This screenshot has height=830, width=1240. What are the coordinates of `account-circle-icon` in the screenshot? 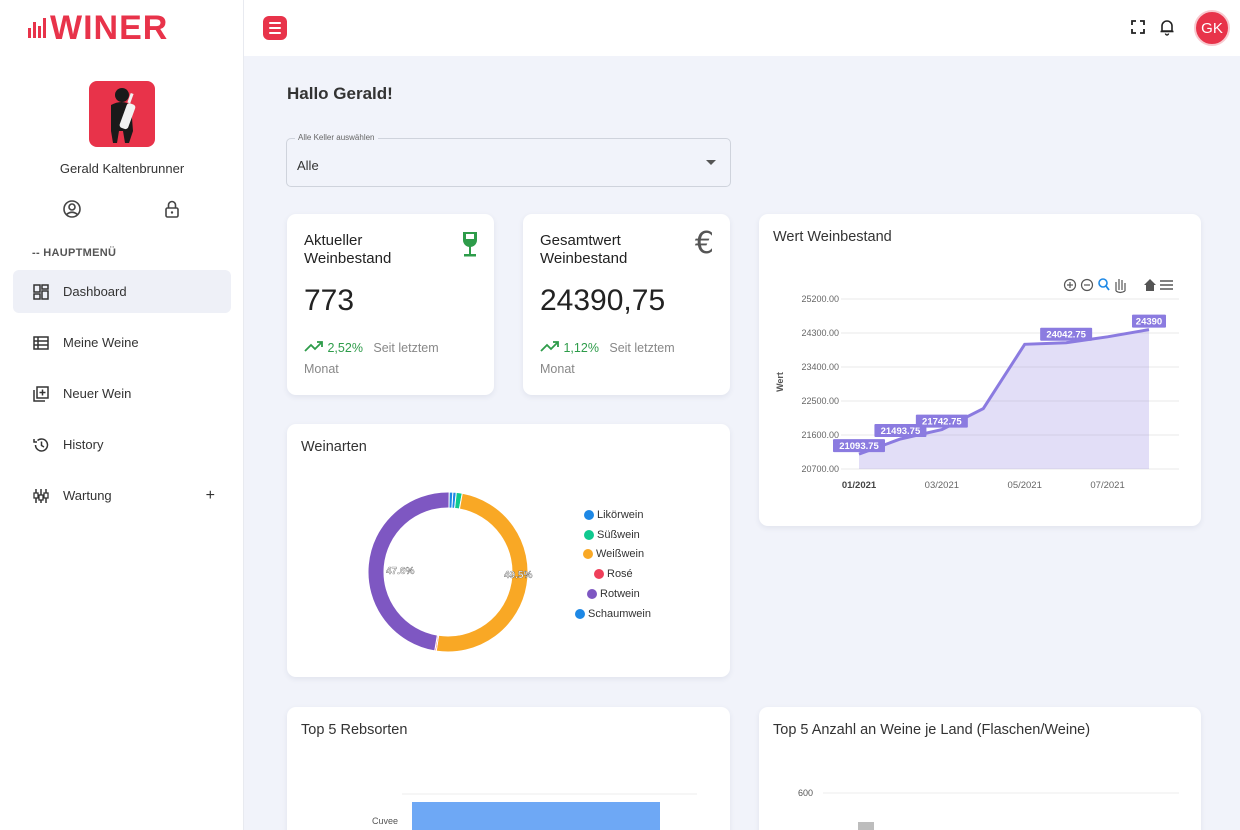 It's located at (72, 209).